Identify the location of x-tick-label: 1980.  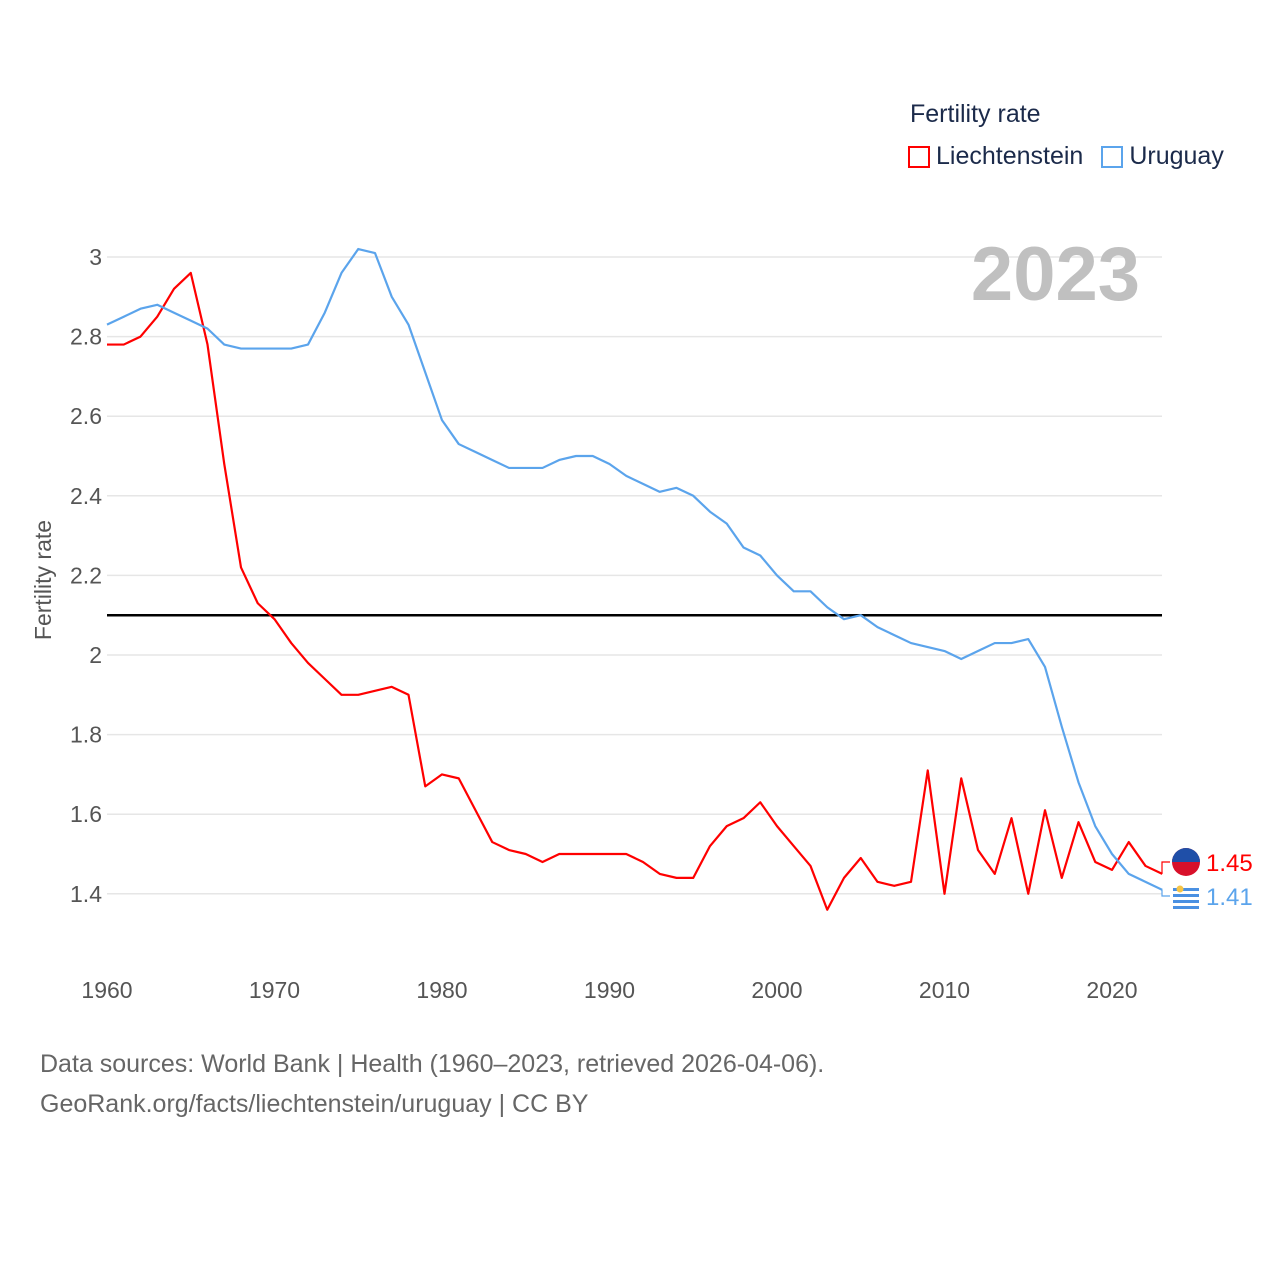
(441, 990).